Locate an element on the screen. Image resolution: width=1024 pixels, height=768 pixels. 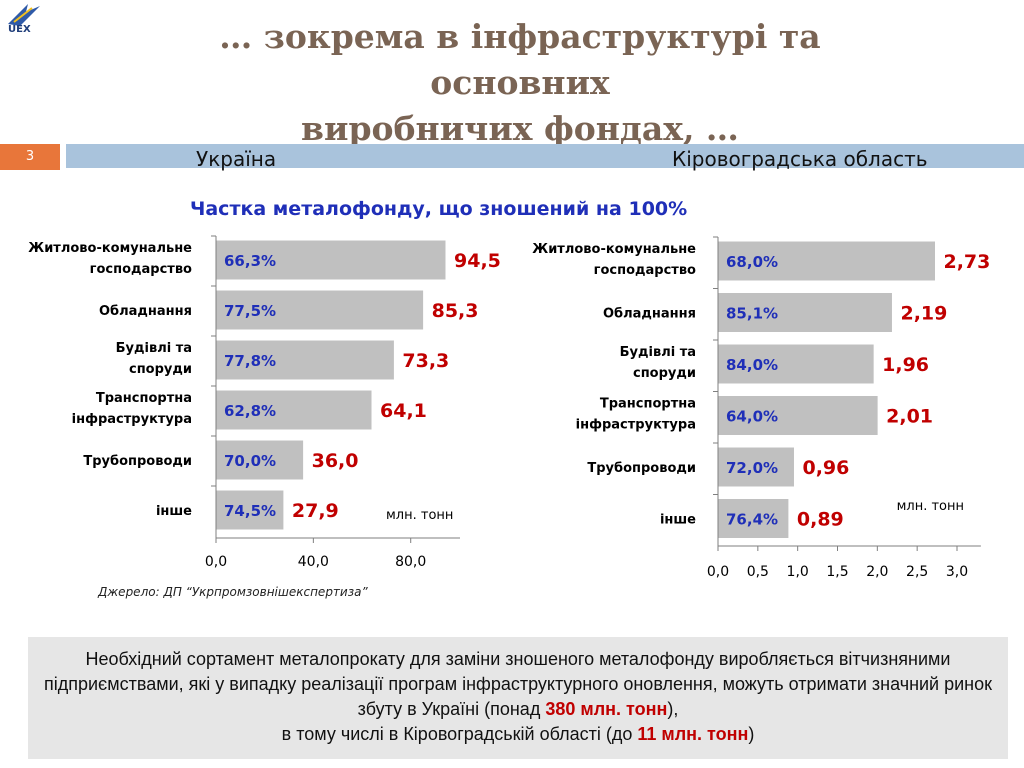
ukraine-share-label: 74,5% is located at coordinates (250, 511).